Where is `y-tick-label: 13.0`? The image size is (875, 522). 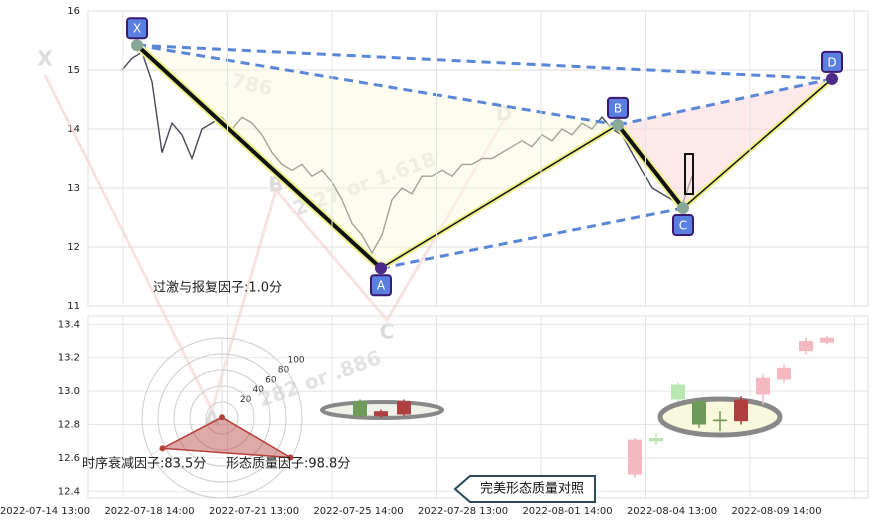
y-tick-label: 13.0 is located at coordinates (69, 391).